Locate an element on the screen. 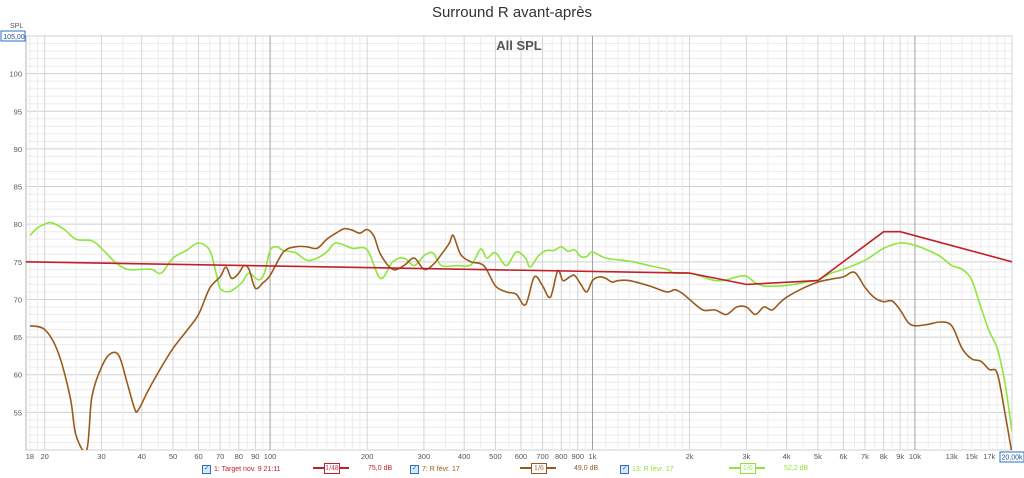 The height and width of the screenshot is (478, 1024). y-tick-label: 100 is located at coordinates (15, 74).